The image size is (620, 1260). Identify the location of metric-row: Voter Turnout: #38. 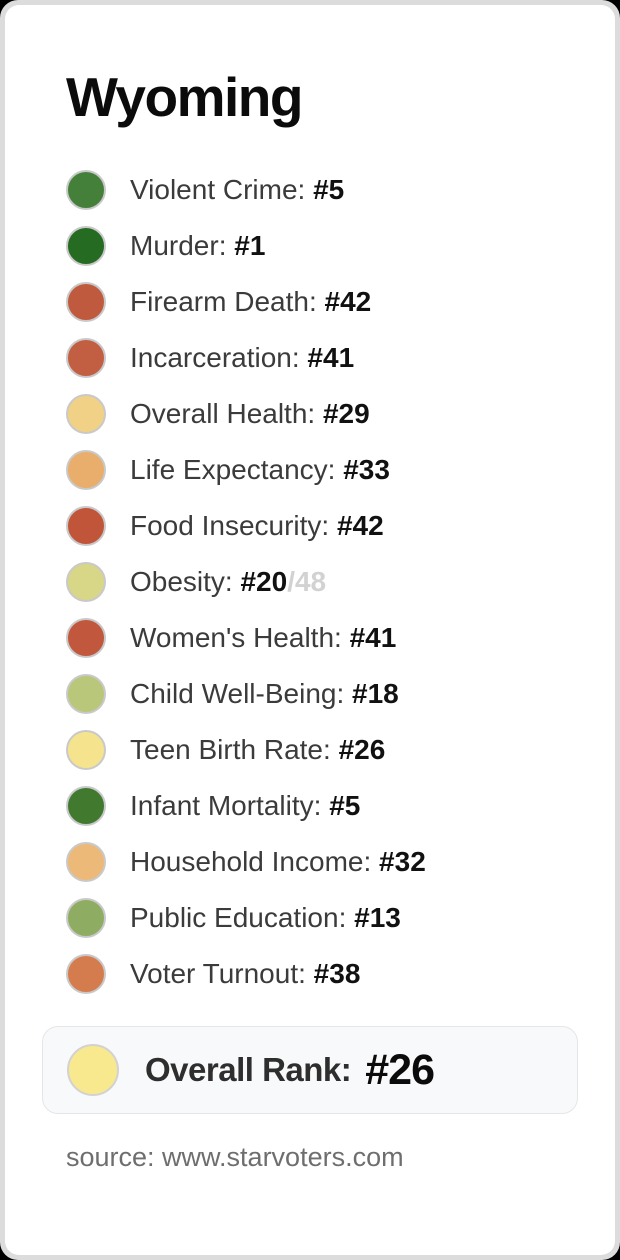
(310, 974).